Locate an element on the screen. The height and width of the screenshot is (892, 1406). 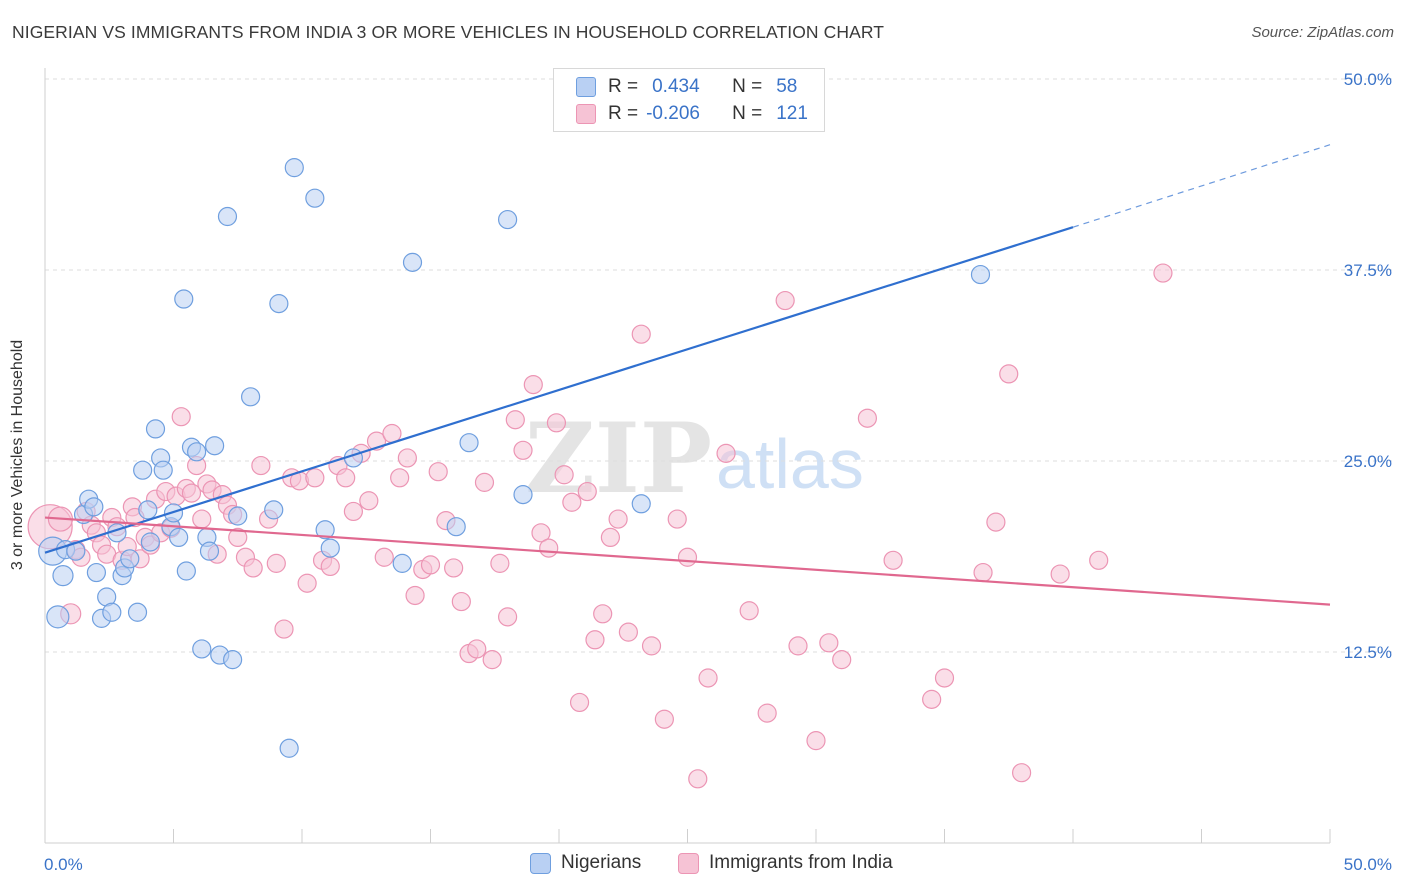
source-label: Source: ZipAtlas.com is located at coordinates (1322, 32).